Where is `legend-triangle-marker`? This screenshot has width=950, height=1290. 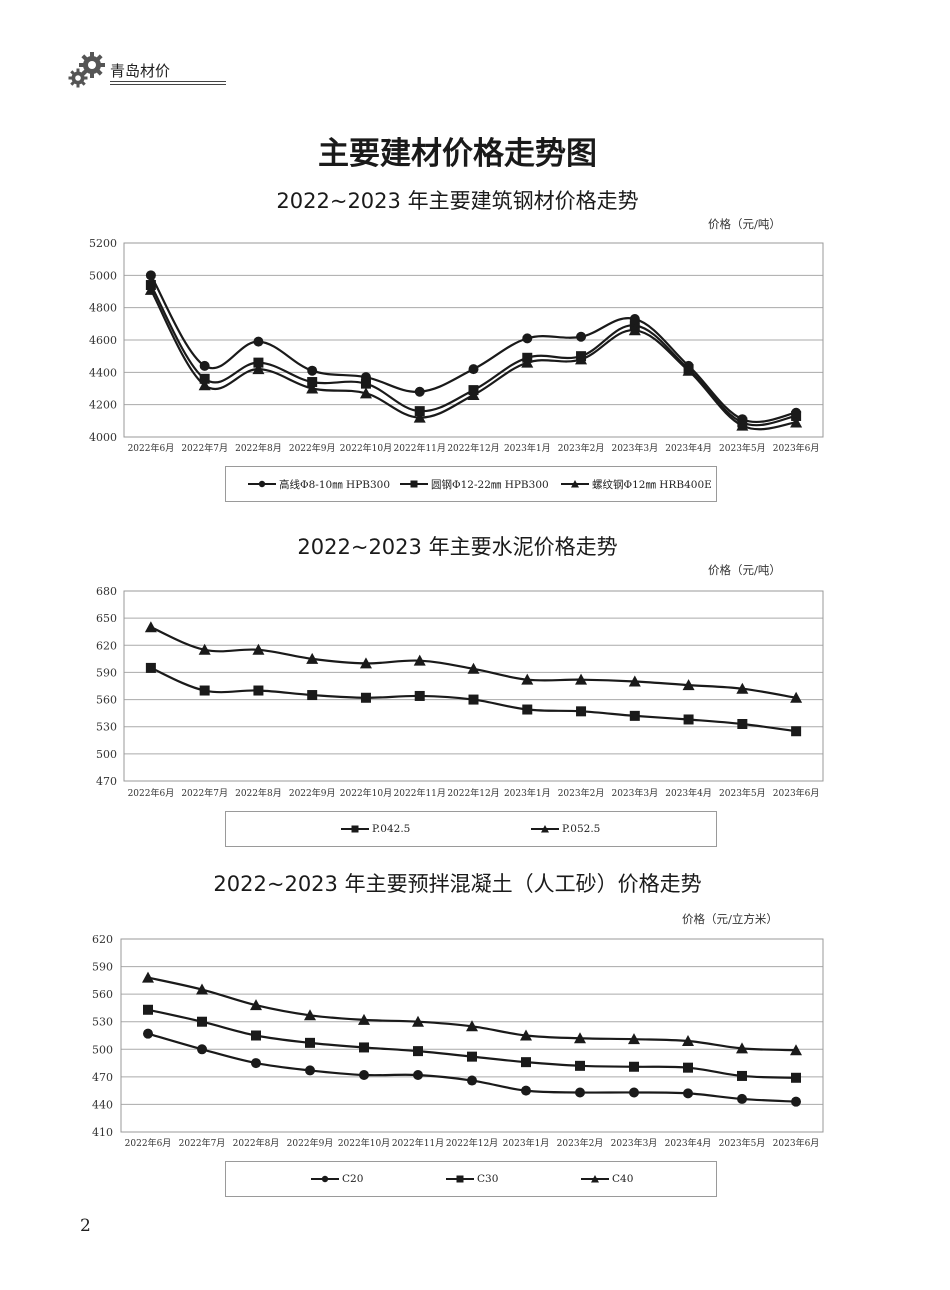 legend-triangle-marker is located at coordinates (595, 1179).